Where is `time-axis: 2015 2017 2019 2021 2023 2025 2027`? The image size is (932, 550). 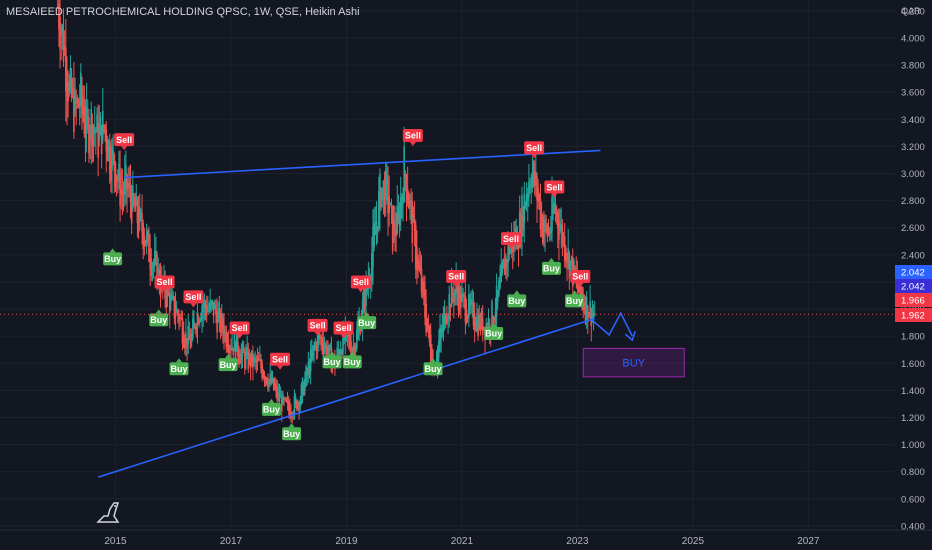
time-axis: 2015 2017 2019 2021 2023 2025 2027 is located at coordinates (466, 539).